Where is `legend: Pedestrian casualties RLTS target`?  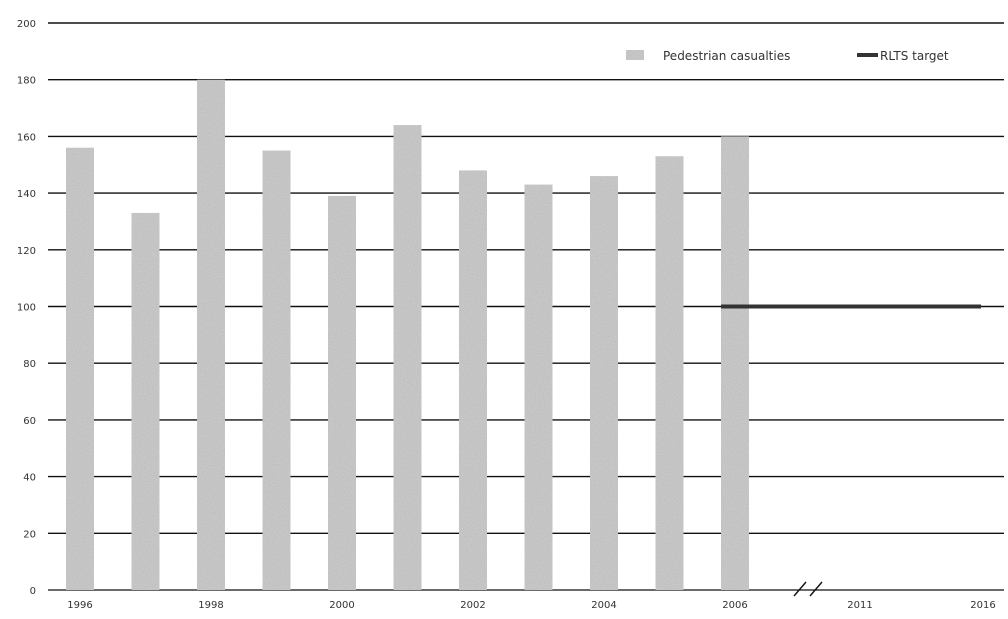 legend: Pedestrian casualties RLTS target is located at coordinates (787, 56).